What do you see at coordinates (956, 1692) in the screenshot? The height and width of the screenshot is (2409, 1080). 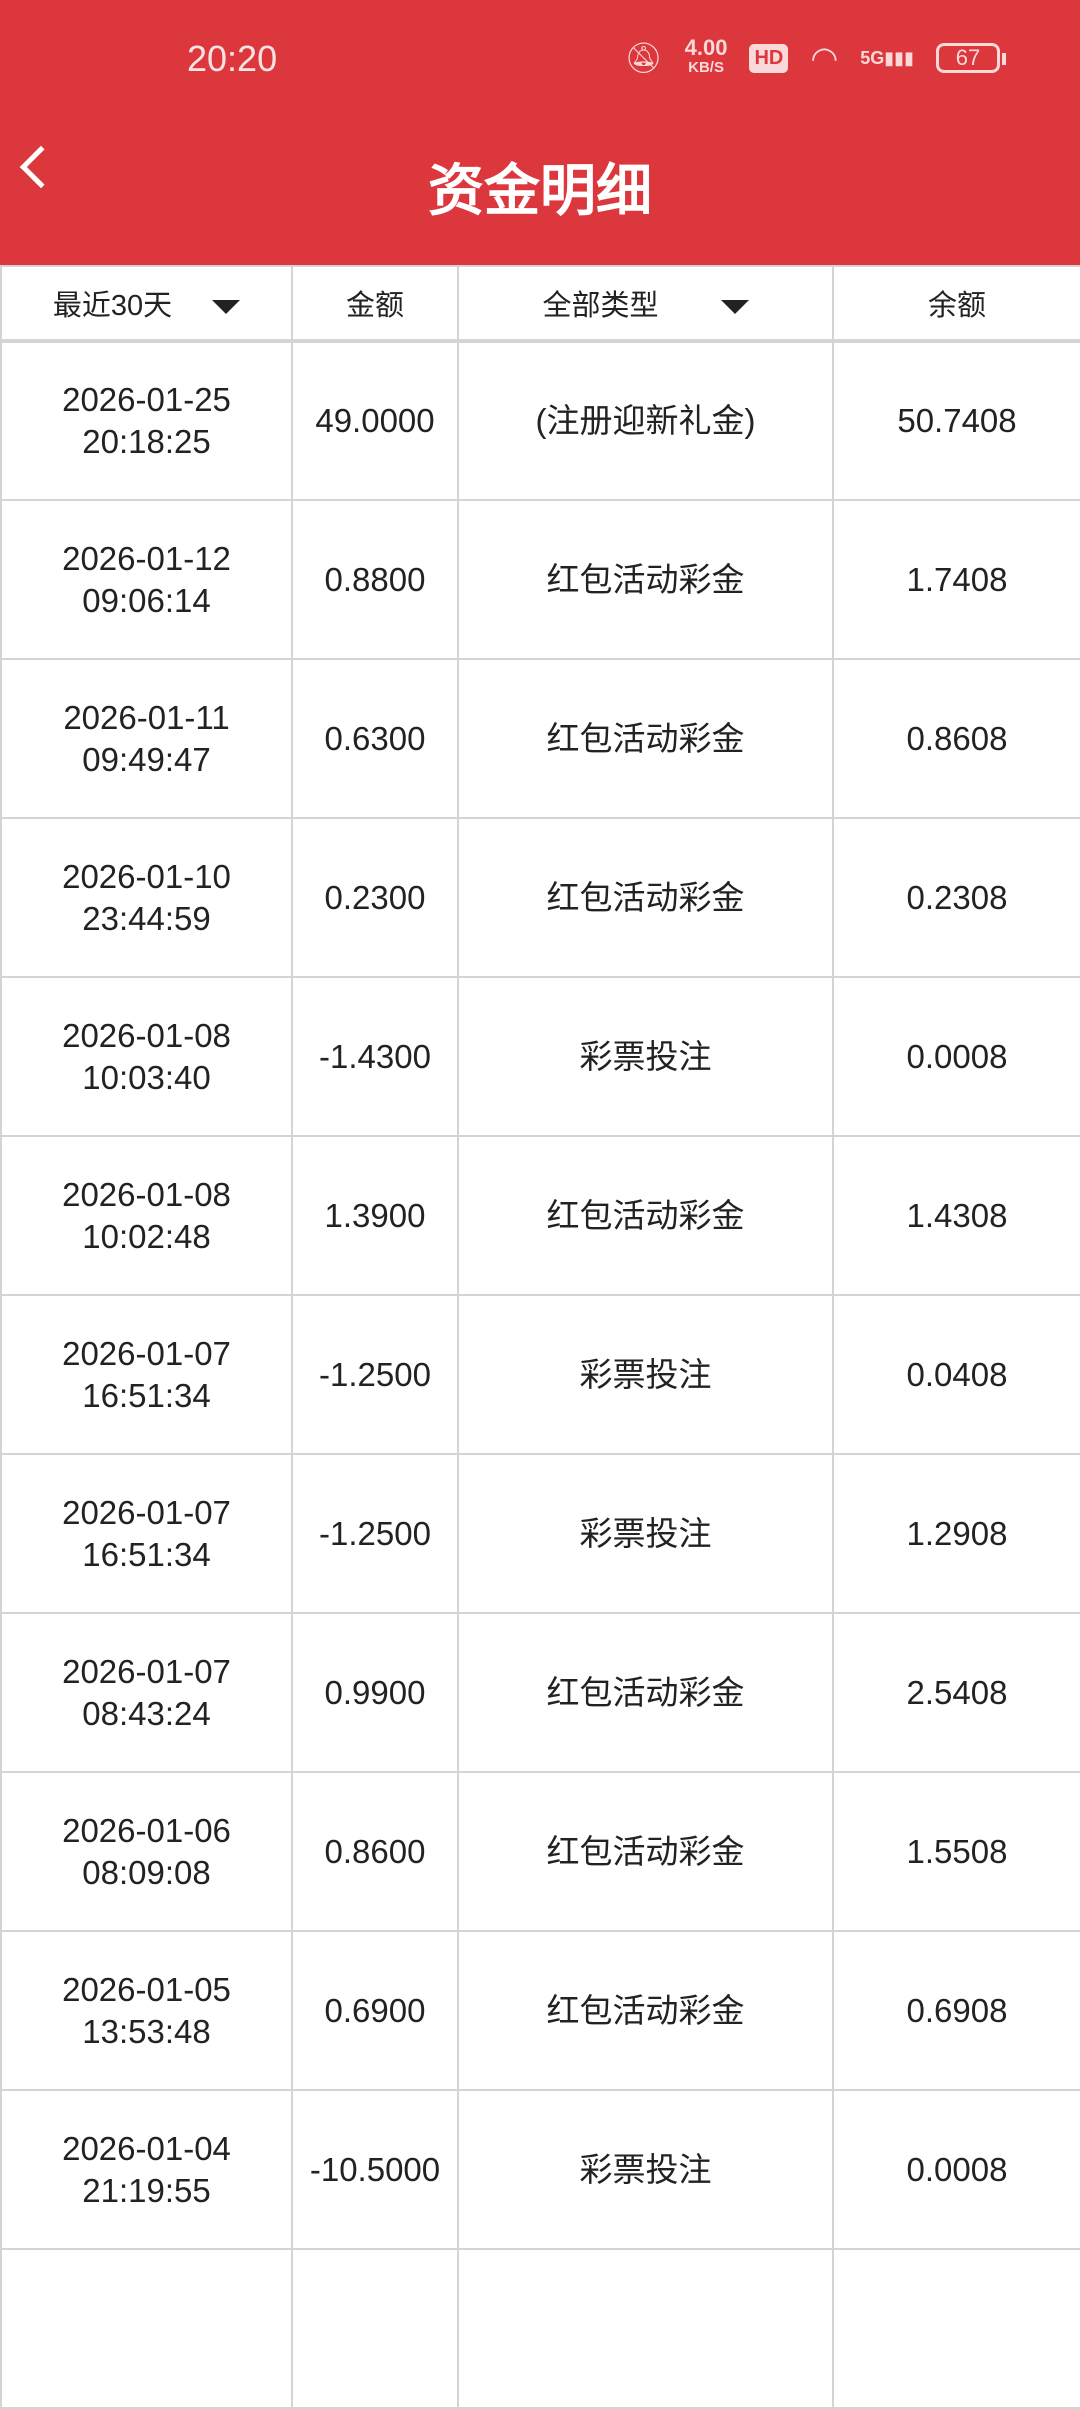 I see `balance-cell: 2.5408` at bounding box center [956, 1692].